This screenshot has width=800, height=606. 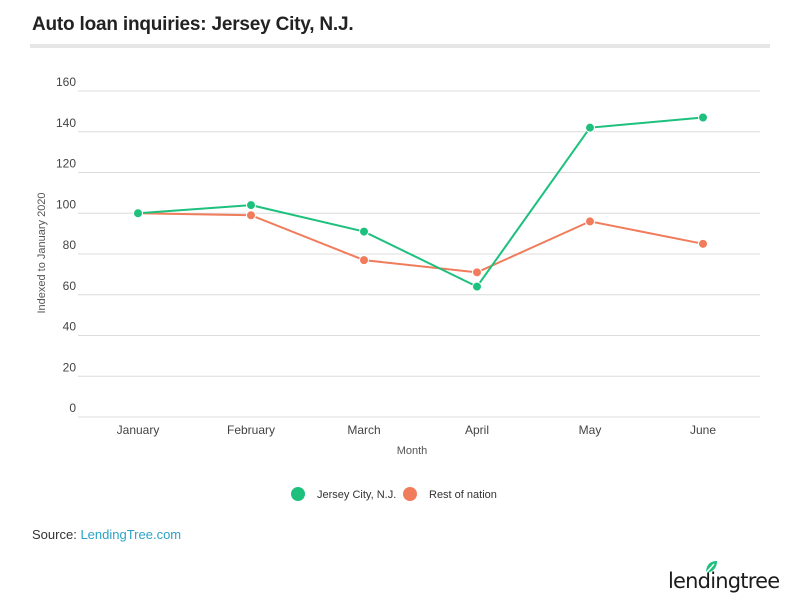 What do you see at coordinates (356, 495) in the screenshot?
I see `legend-label-jersey-city: Jersey City, N.J.` at bounding box center [356, 495].